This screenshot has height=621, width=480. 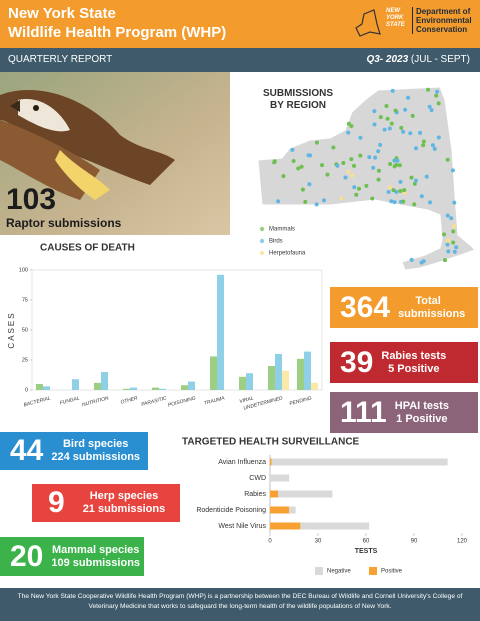 I want to click on period: Q3- 2023 (JUL - SEPT), so click(x=418, y=59).